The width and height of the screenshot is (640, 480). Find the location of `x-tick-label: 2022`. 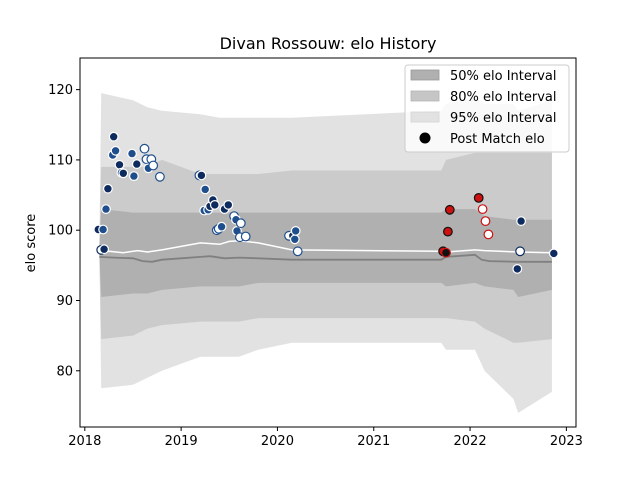

x-tick-label: 2022 is located at coordinates (470, 441).